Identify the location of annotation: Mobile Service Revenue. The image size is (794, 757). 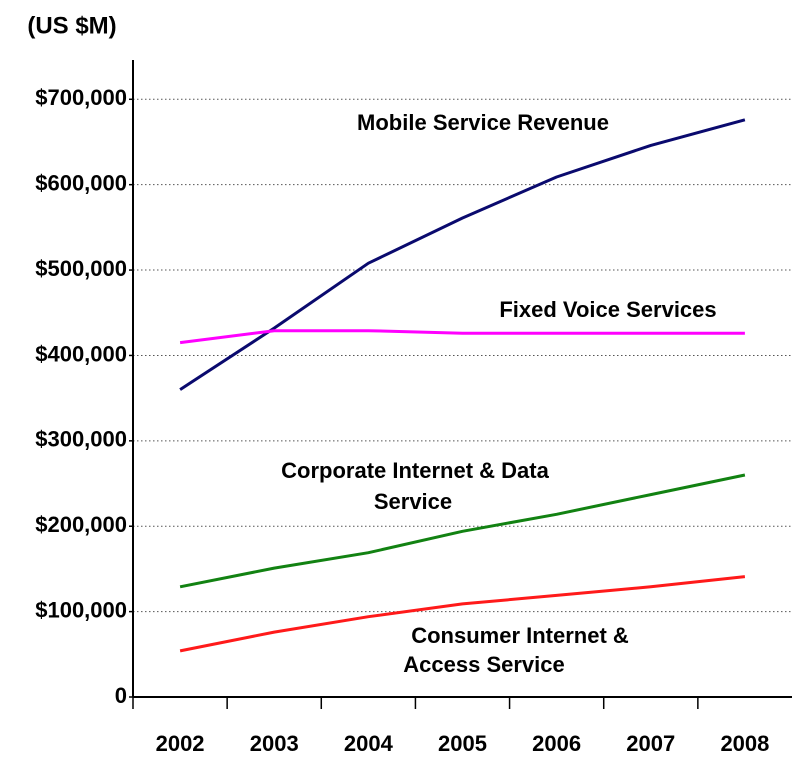
(483, 122).